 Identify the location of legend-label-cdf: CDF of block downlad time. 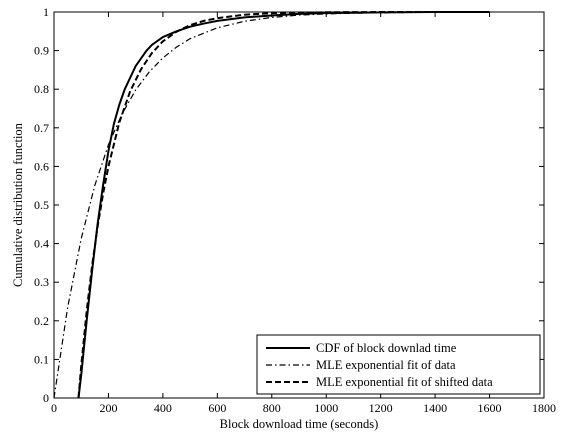
(386, 348).